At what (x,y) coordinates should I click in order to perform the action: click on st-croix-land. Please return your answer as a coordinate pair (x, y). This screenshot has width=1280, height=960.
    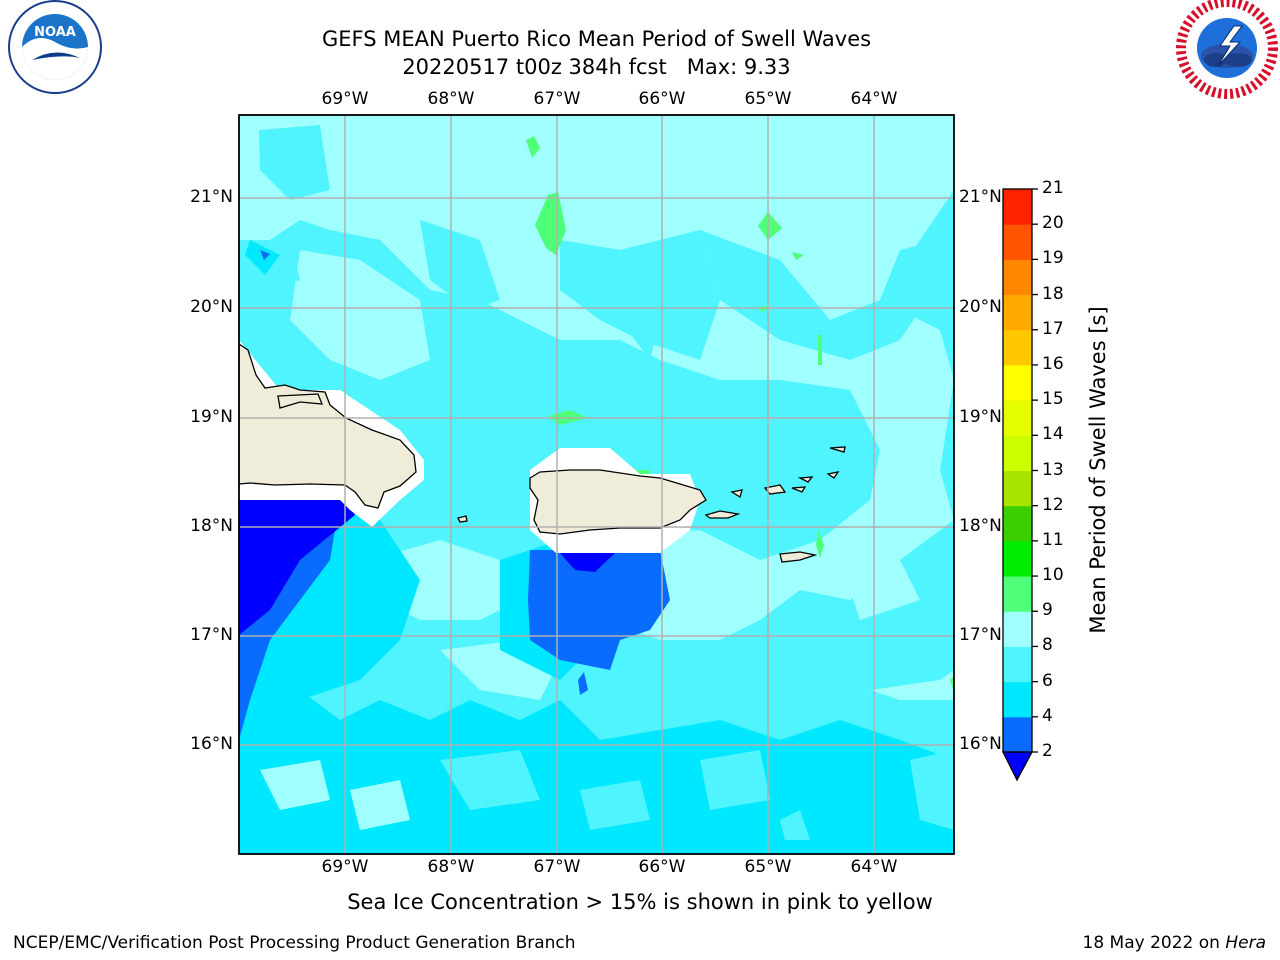
    Looking at the image, I should click on (798, 557).